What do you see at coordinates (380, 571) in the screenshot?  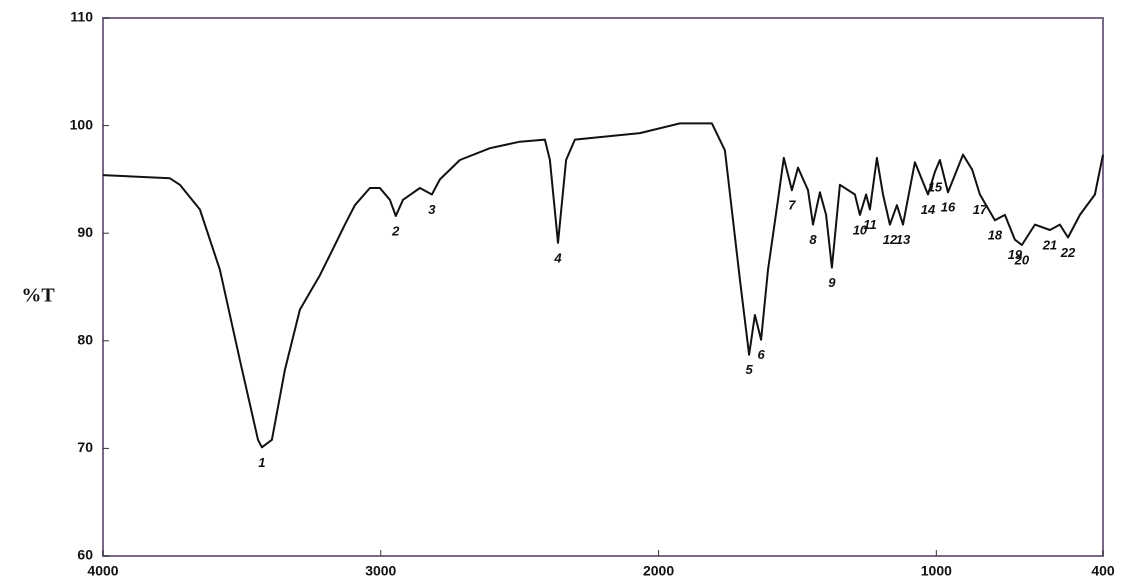 I see `x-tick-label: 3000` at bounding box center [380, 571].